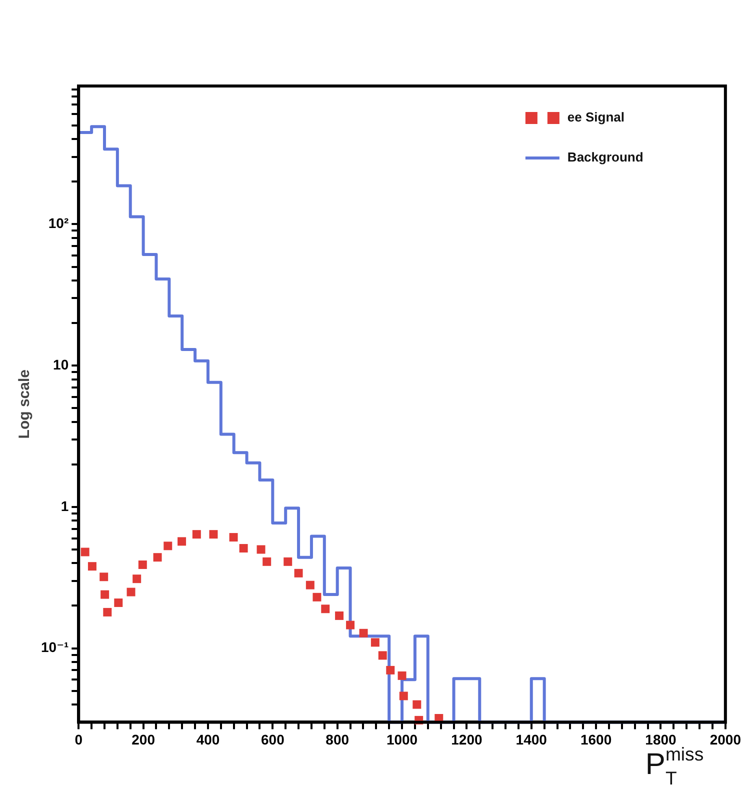 This screenshot has height=805, width=752. I want to click on legend-label: Background, so click(605, 157).